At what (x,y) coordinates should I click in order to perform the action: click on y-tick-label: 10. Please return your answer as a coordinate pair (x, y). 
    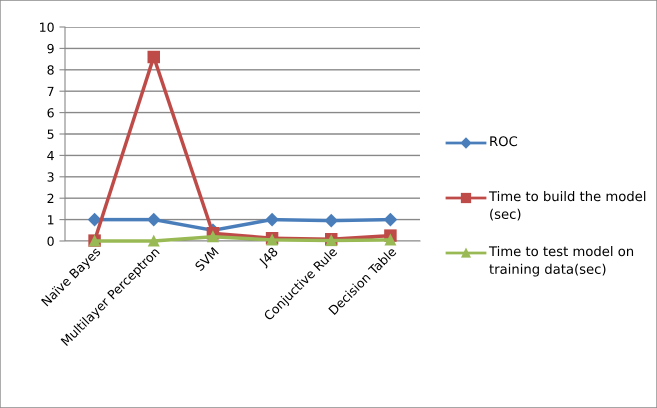
    Looking at the image, I should click on (47, 27).